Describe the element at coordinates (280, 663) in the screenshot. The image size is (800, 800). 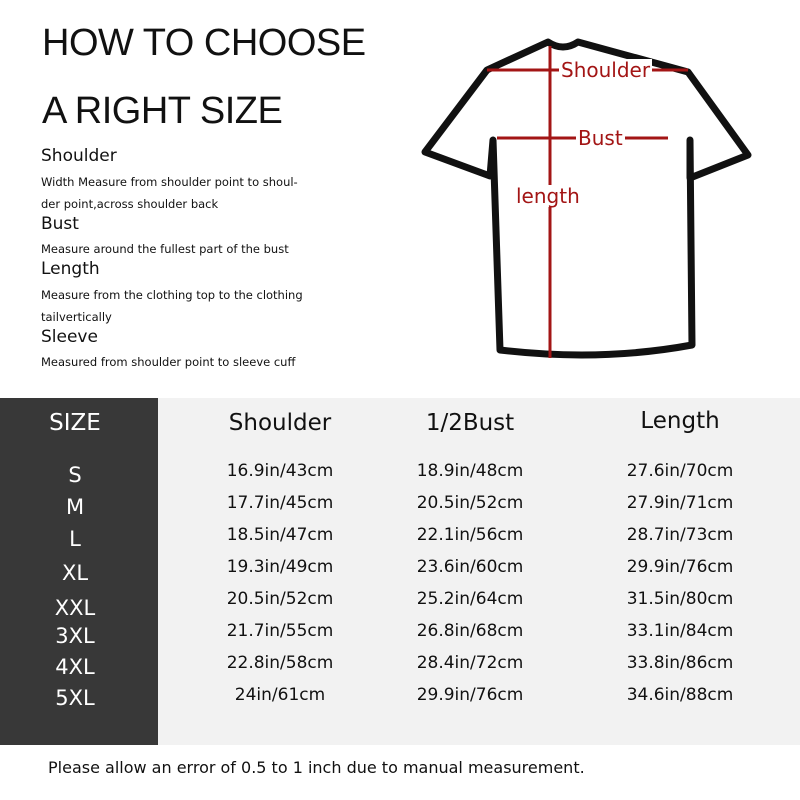
I see `table-cell: 22.8in/58cm` at that location.